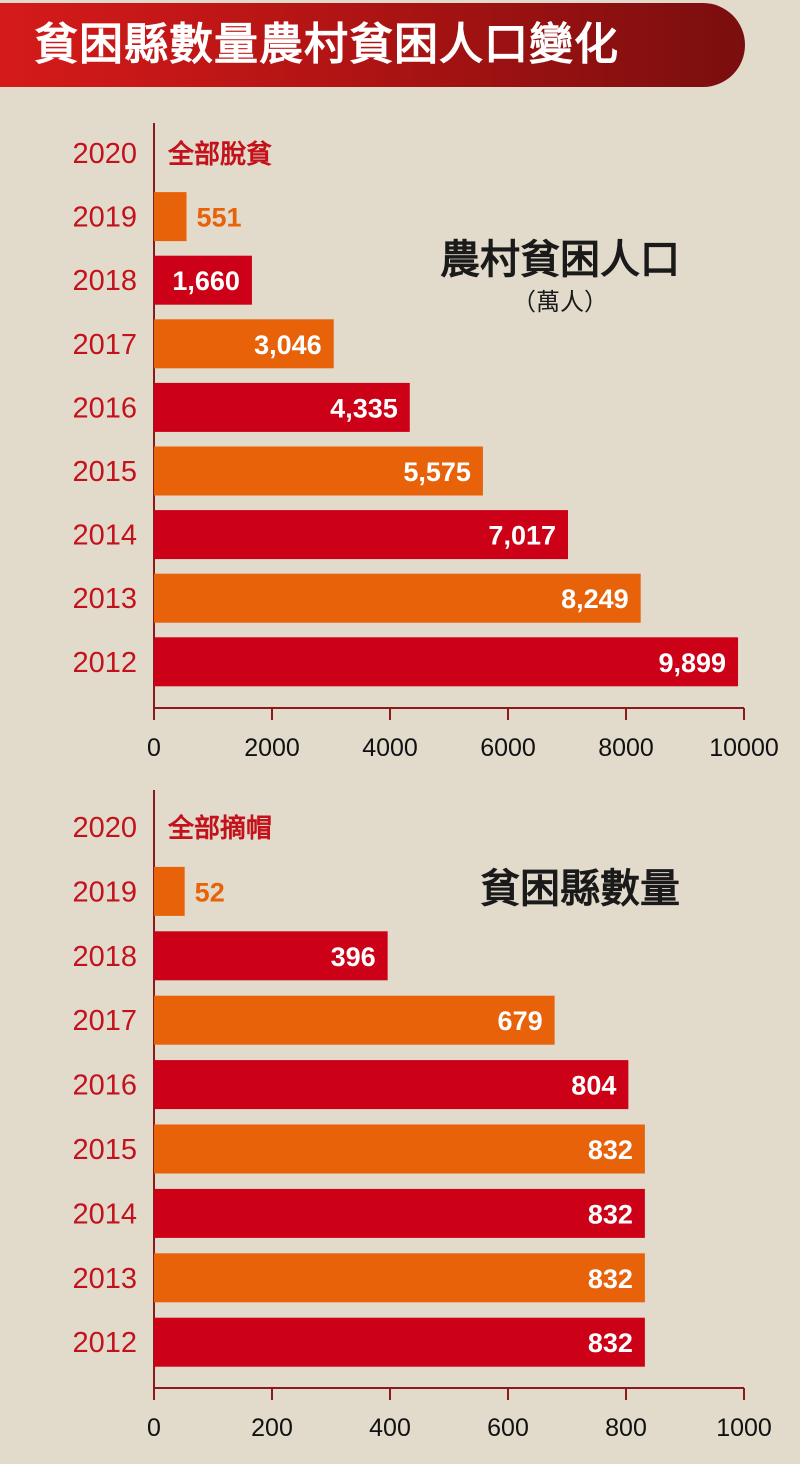  I want to click on county-x-tick-label: 400, so click(390, 1428).